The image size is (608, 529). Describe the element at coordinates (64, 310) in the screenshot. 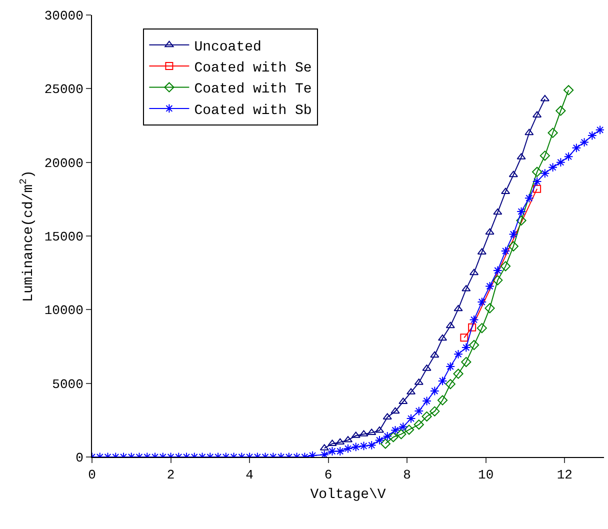

I see `y-tick-label: 10000` at that location.